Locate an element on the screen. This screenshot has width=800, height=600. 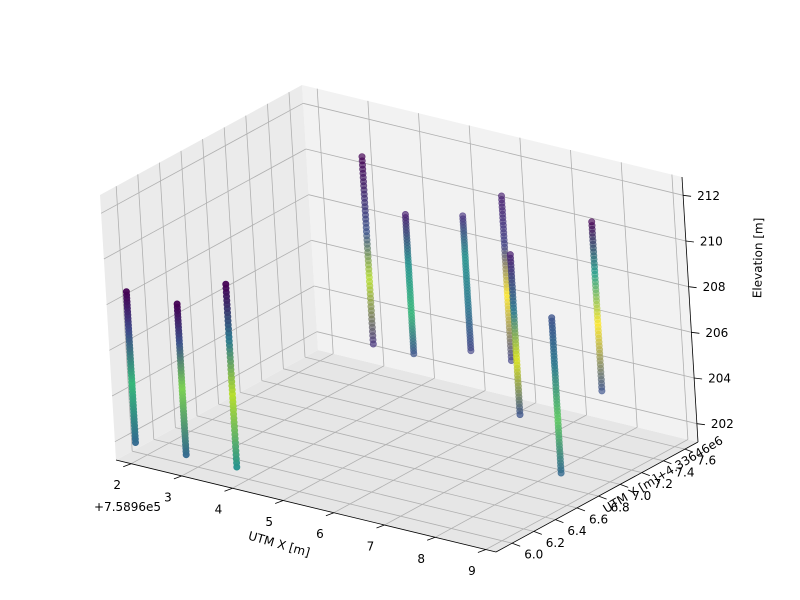
x-tick-label: 6 is located at coordinates (320, 534).